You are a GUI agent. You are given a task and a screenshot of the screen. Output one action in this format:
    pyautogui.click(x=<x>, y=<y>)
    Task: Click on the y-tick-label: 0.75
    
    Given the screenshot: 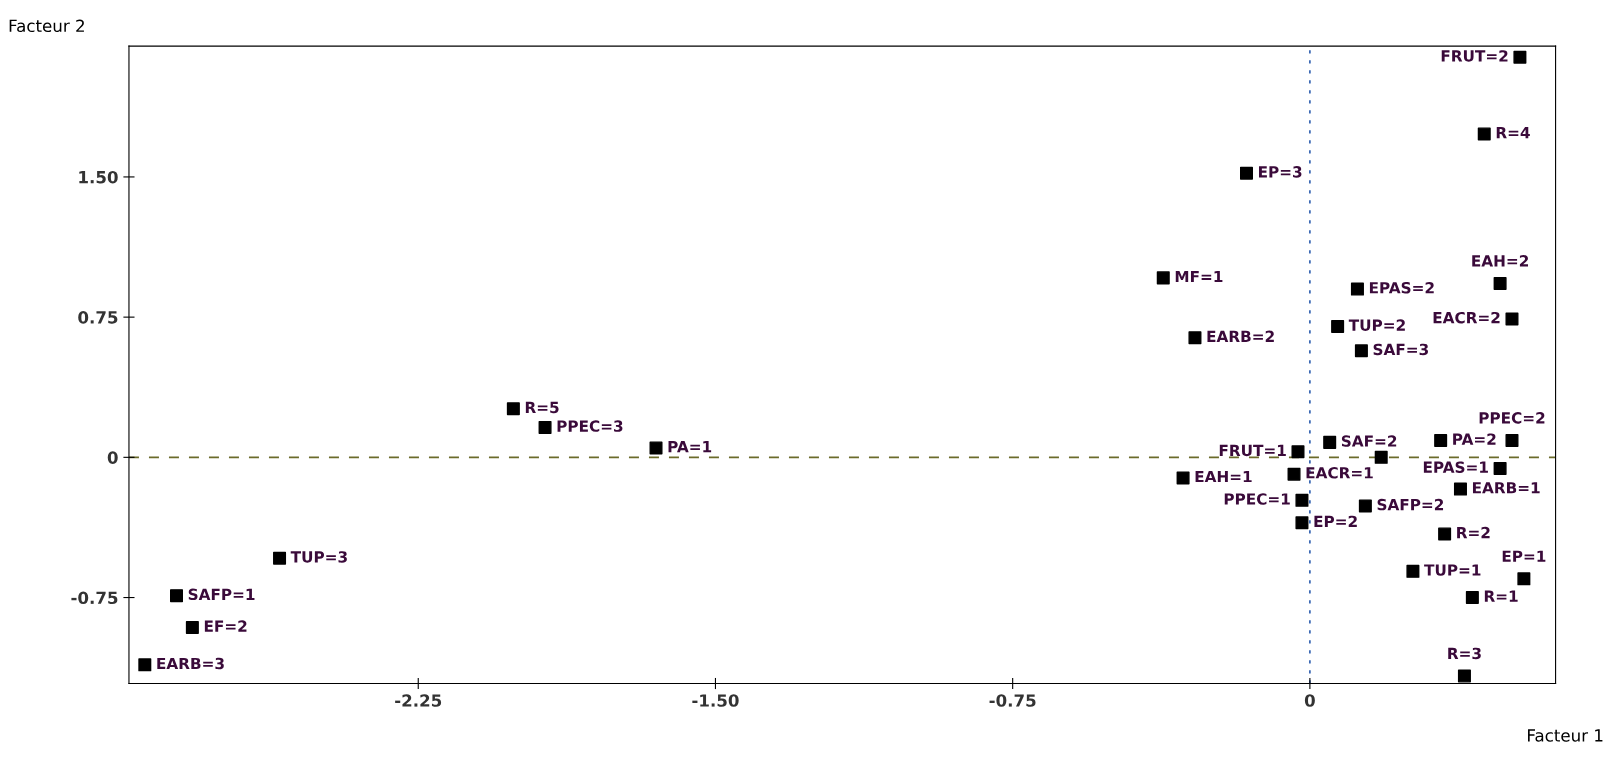 What is the action you would take?
    pyautogui.click(x=98, y=317)
    